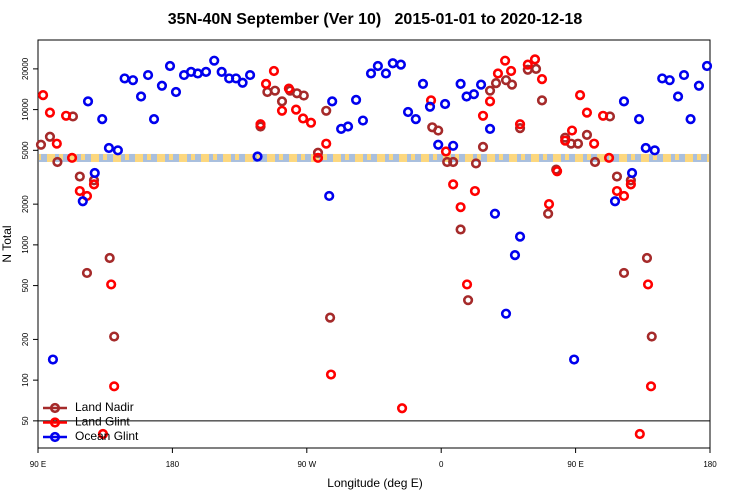  Describe the element at coordinates (25, 380) in the screenshot. I see `y-tick-label: 100` at that location.